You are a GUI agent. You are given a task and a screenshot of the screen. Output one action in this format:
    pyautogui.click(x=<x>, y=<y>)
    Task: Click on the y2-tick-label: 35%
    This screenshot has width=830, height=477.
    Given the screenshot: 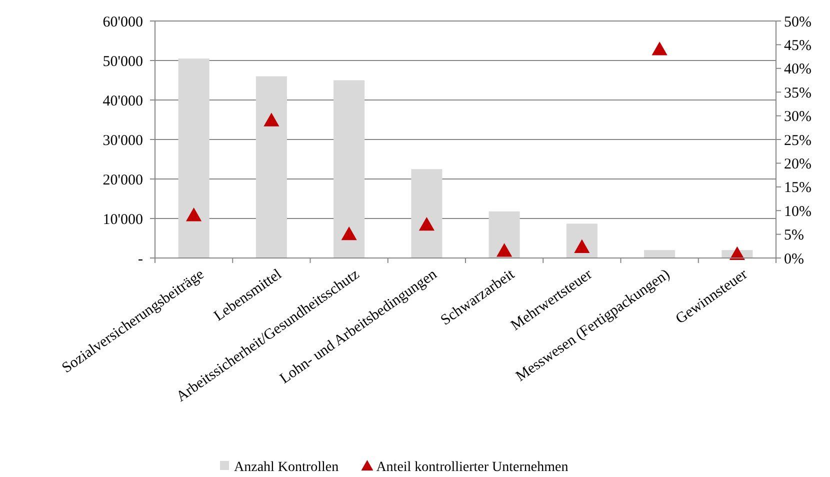 What is the action you would take?
    pyautogui.click(x=798, y=93)
    